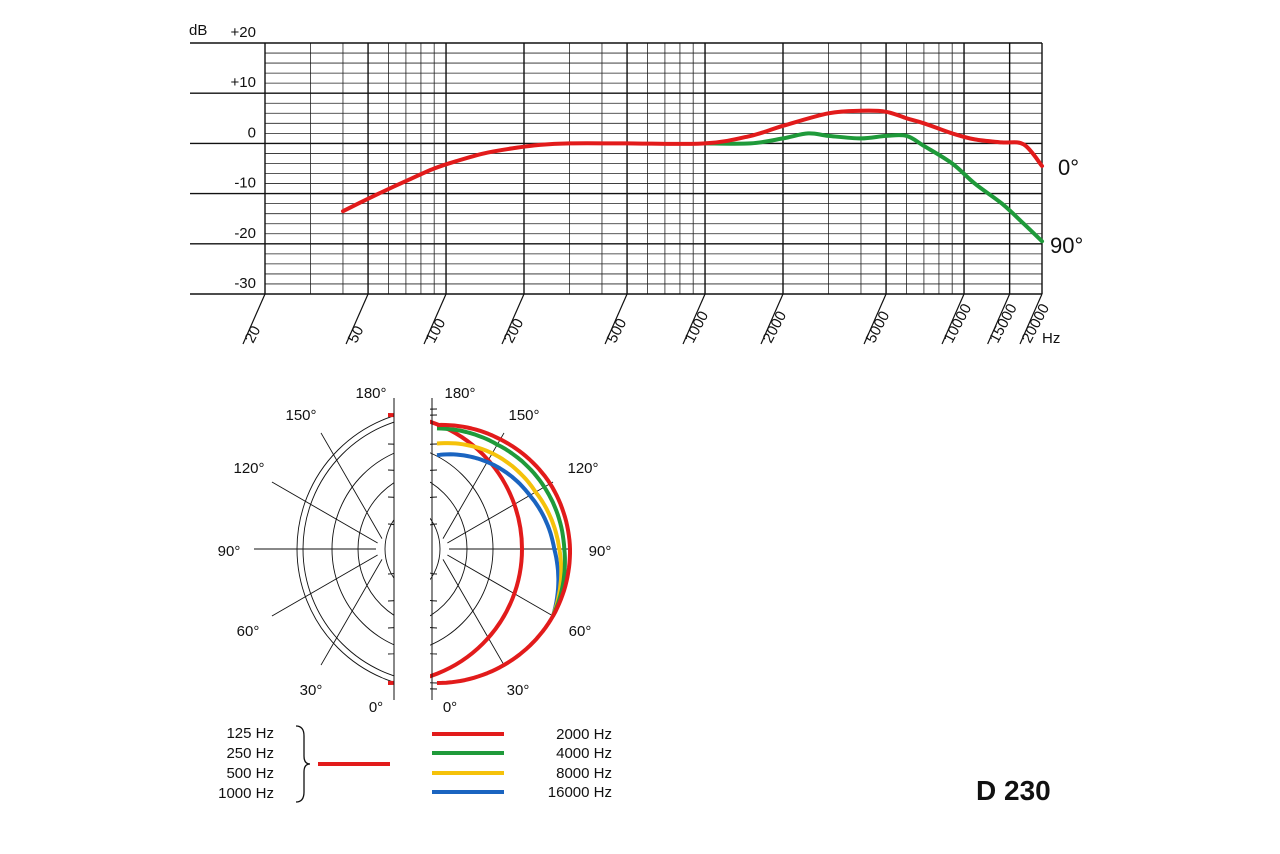 This screenshot has height=854, width=1280. I want to click on legend-label-4000: 4000 Hz, so click(584, 753).